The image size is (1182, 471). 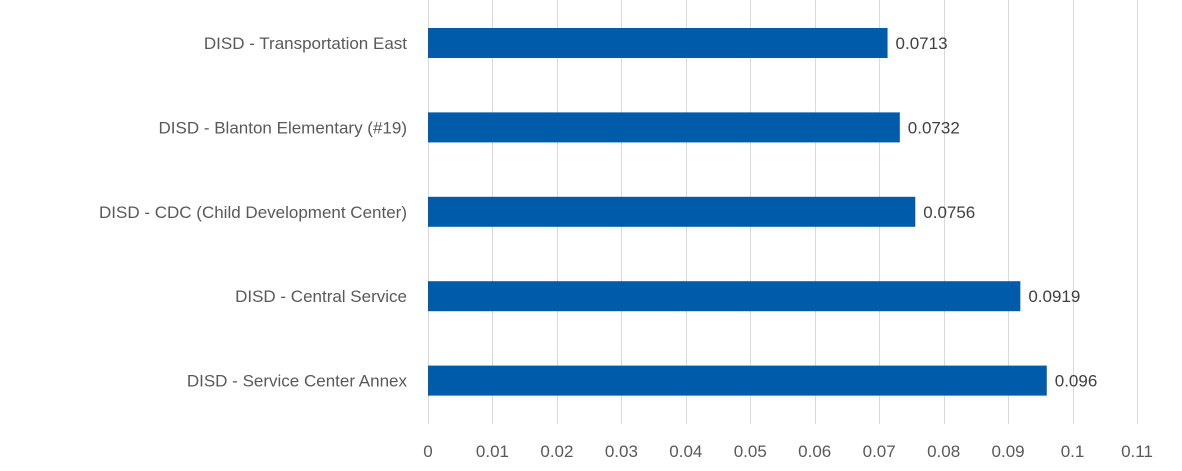 What do you see at coordinates (879, 451) in the screenshot?
I see `x-tick-label: 0.07` at bounding box center [879, 451].